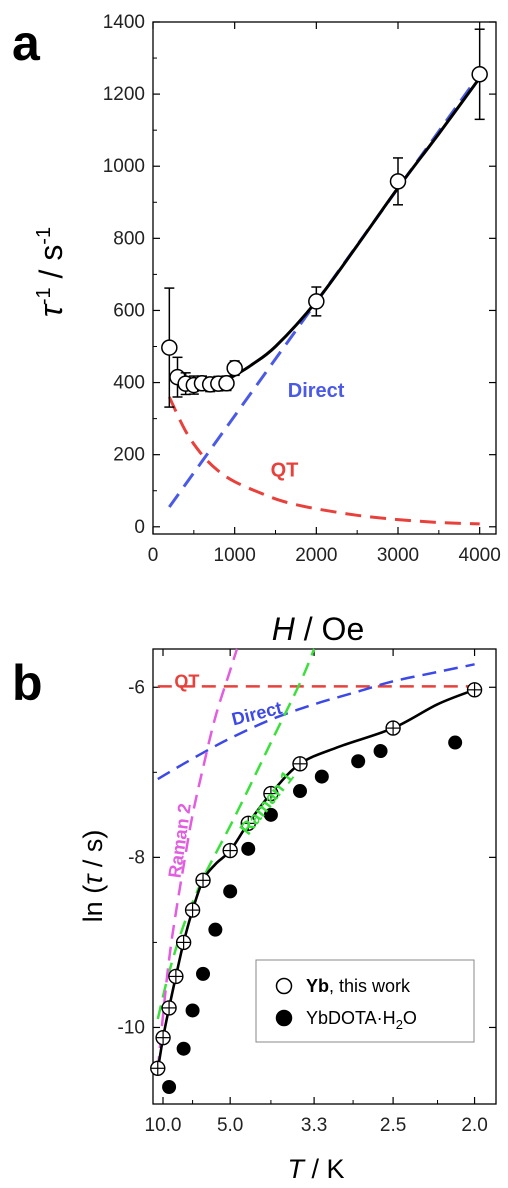 This screenshot has height=1188, width=508. What do you see at coordinates (139, 527) in the screenshot?
I see `y-tick-label: 0` at bounding box center [139, 527].